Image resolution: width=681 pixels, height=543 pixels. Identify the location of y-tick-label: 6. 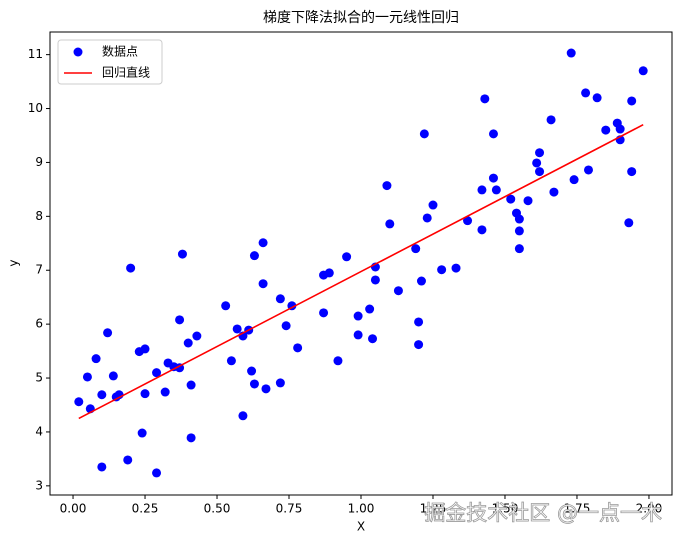
(39, 324).